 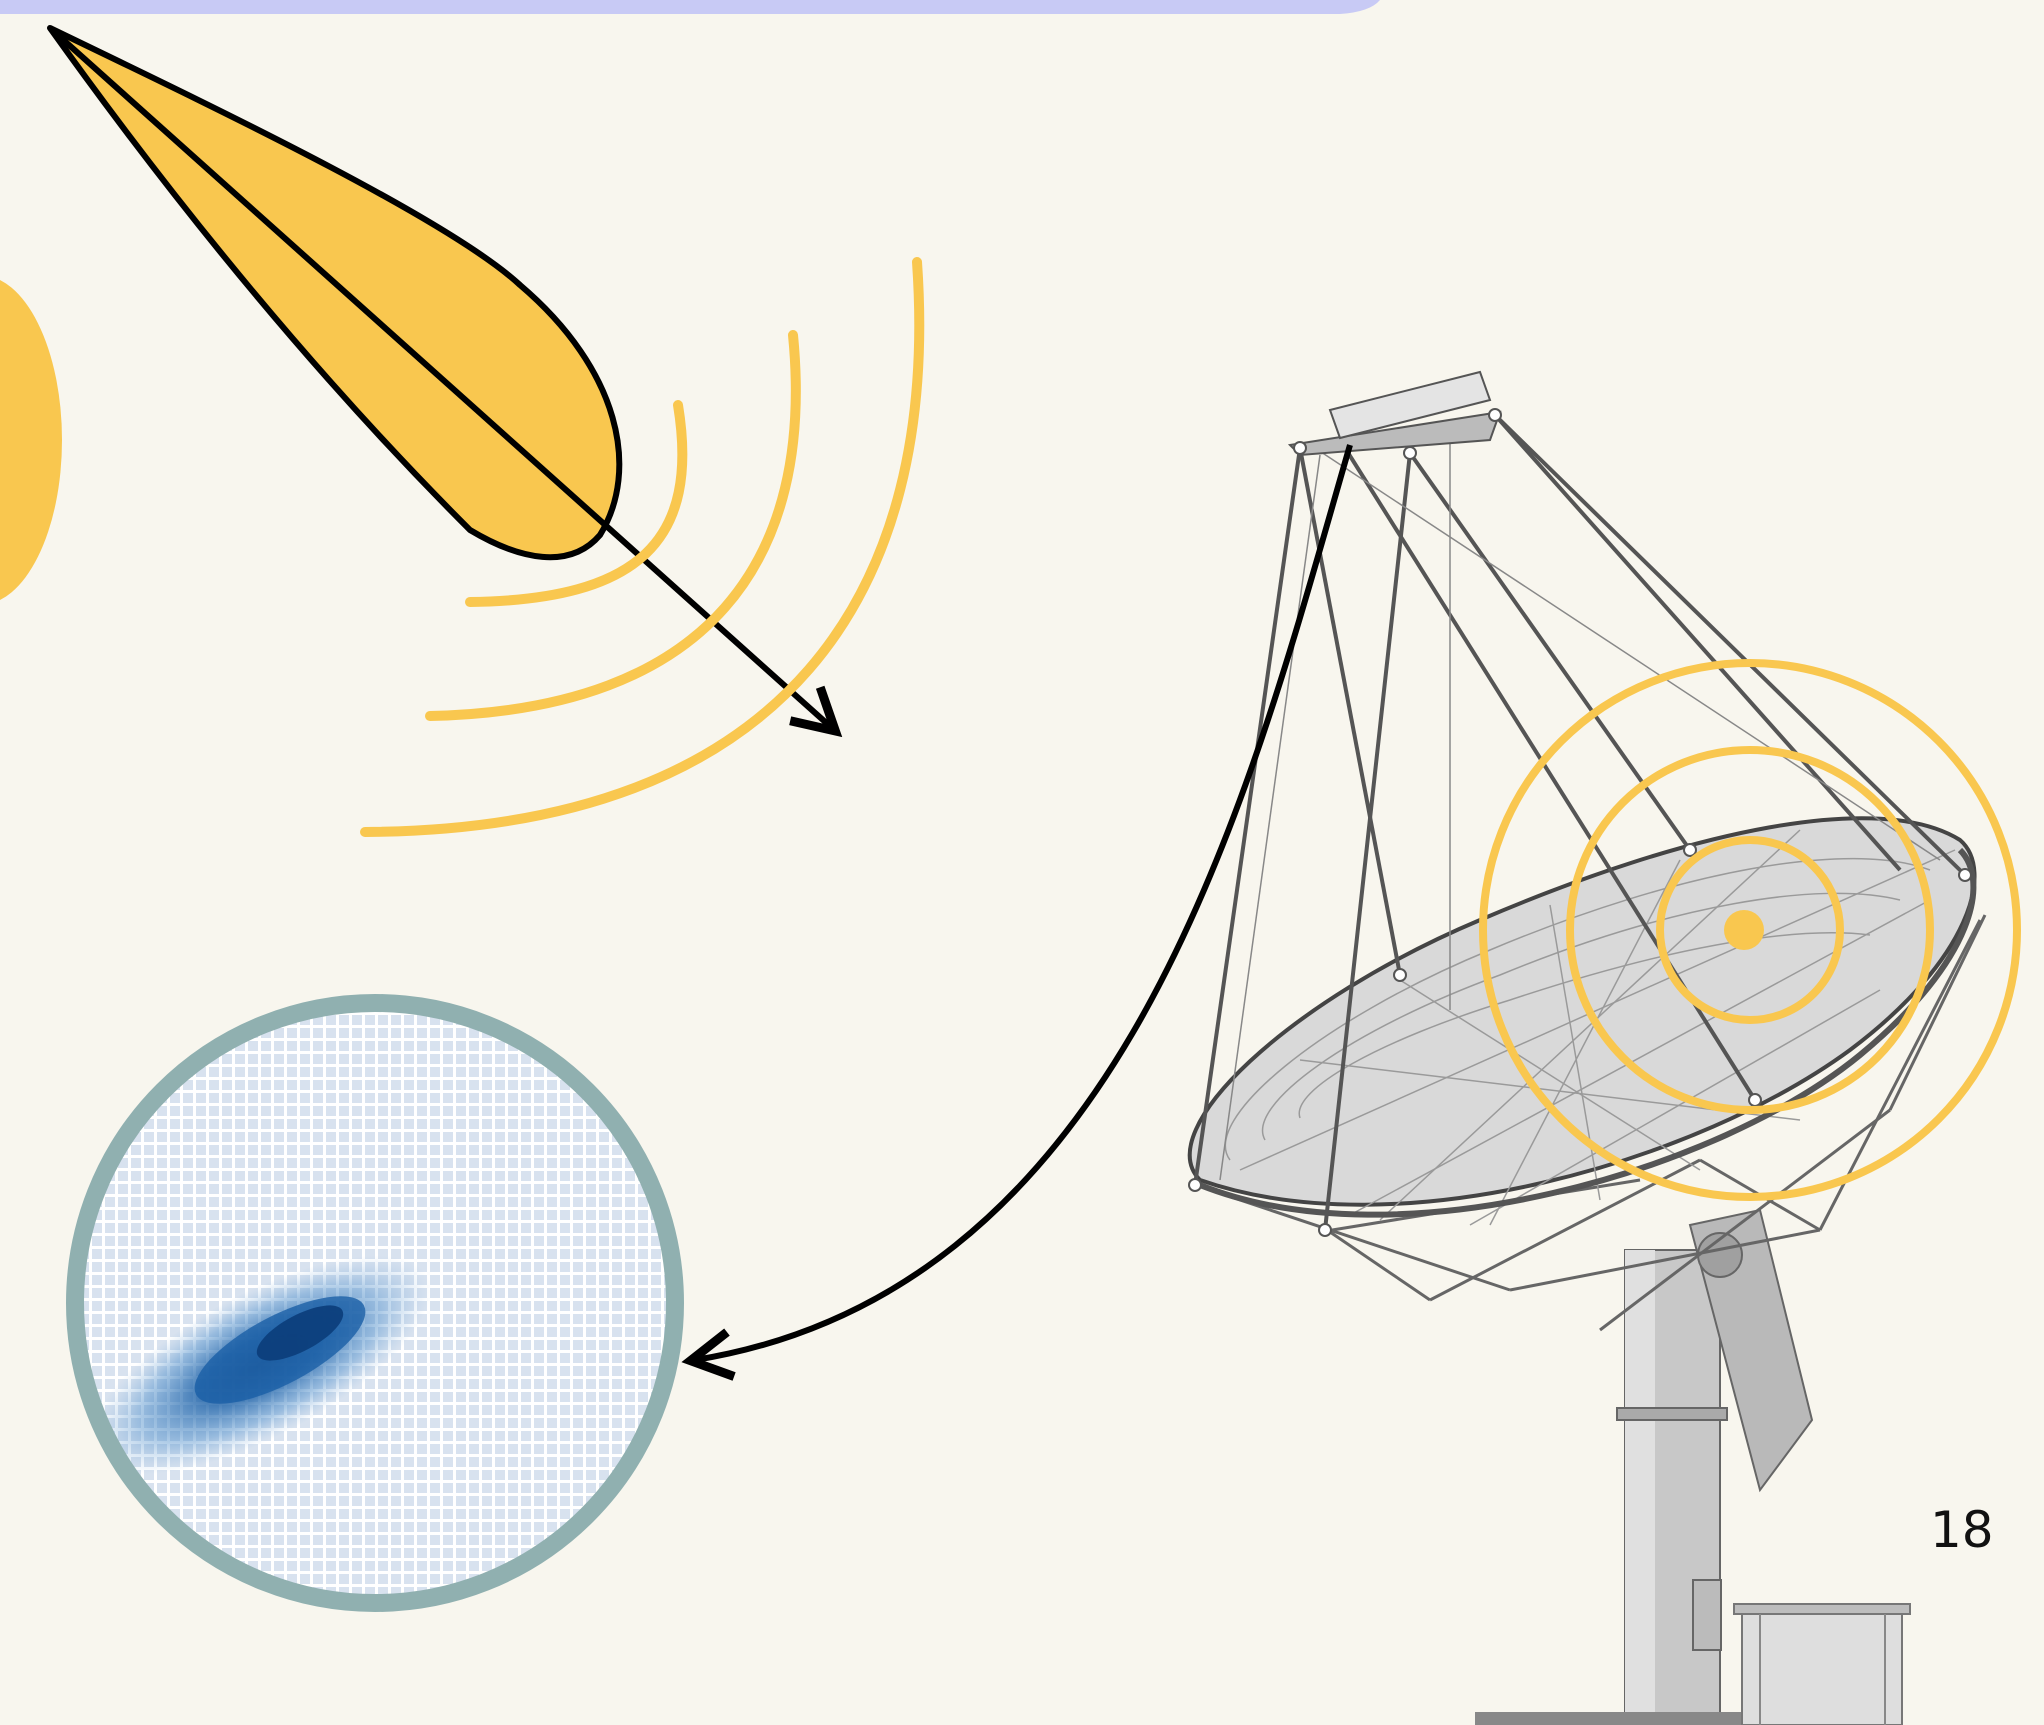 What do you see at coordinates (642, 547) in the screenshot?
I see `wavefront-arcs-icon` at bounding box center [642, 547].